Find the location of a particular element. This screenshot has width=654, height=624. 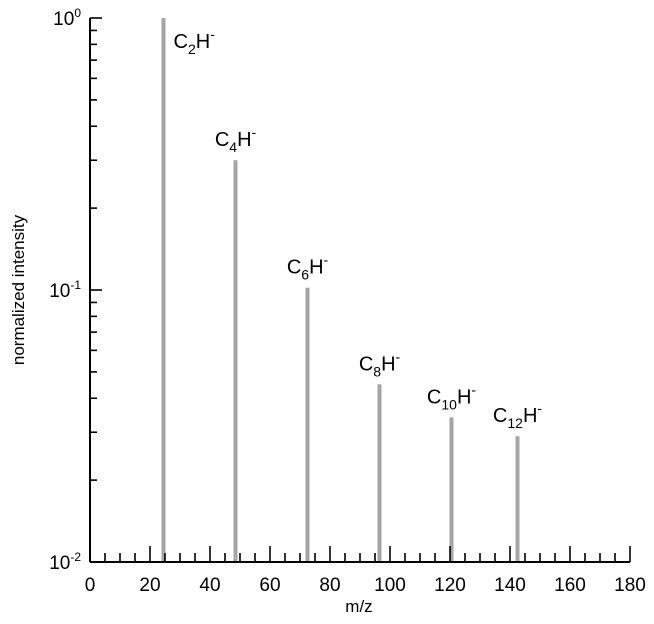

y-tick-label: 10⁰ is located at coordinates (67, 18).